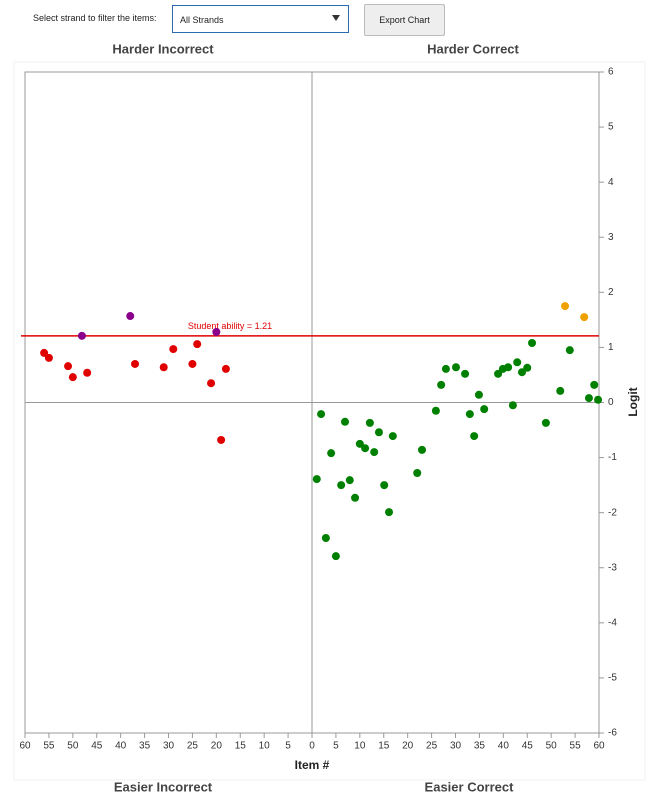 This screenshot has width=652, height=803. I want to click on y-tick-label: 5, so click(611, 127).